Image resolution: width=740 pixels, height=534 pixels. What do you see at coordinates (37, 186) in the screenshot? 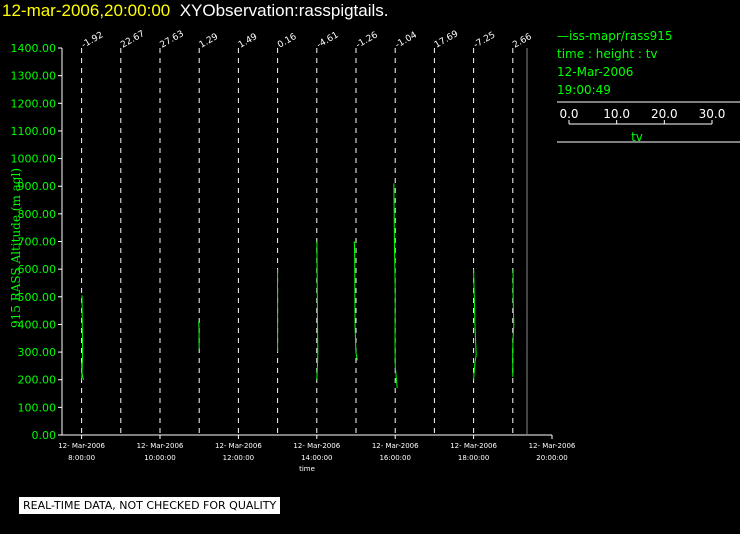
I see `y-tick-label: 900.00` at bounding box center [37, 186].